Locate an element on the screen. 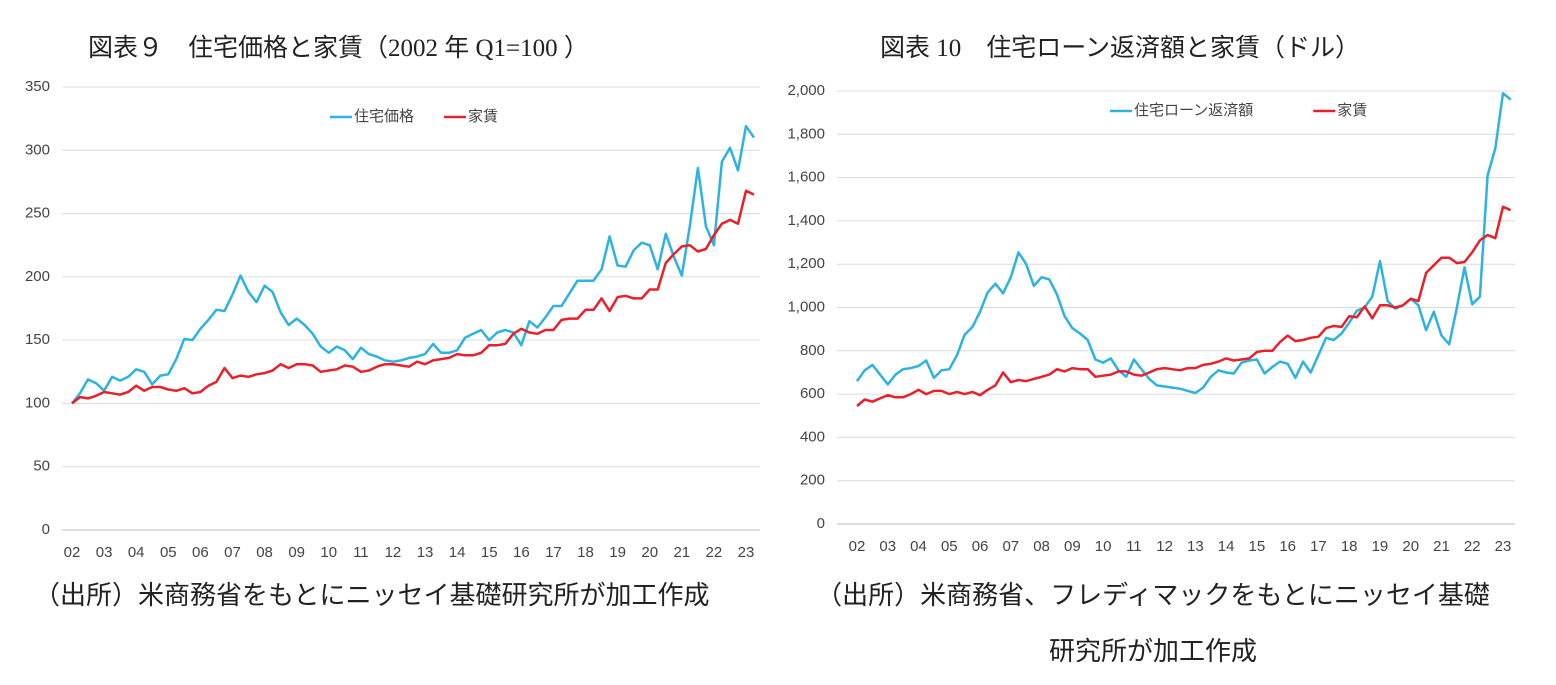 Image resolution: width=1556 pixels, height=685 pixels. y-tick-label: 600 is located at coordinates (812, 393).